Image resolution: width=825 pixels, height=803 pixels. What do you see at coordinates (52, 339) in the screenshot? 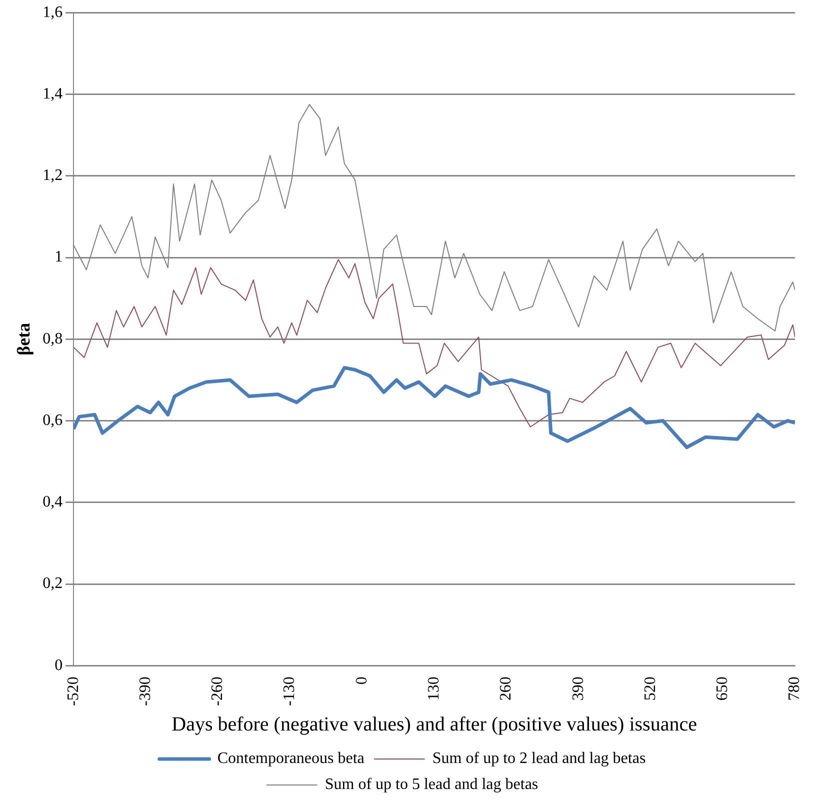
I see `y-tick-label: 0,8` at bounding box center [52, 339].